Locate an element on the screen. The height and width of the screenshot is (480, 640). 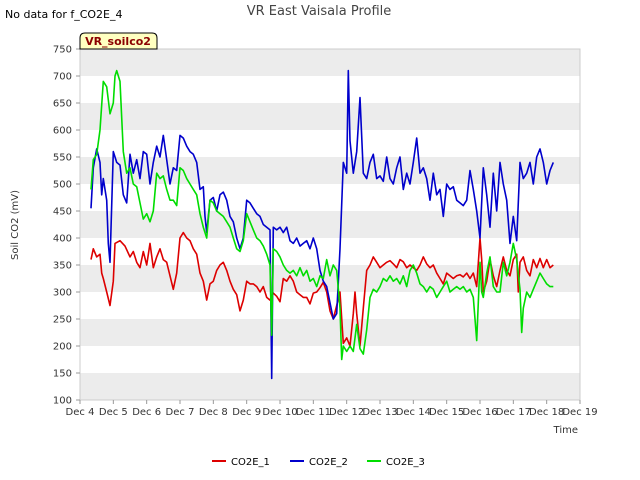
no-data-message: No data for f_CO2E_4 is located at coordinates (64, 14).